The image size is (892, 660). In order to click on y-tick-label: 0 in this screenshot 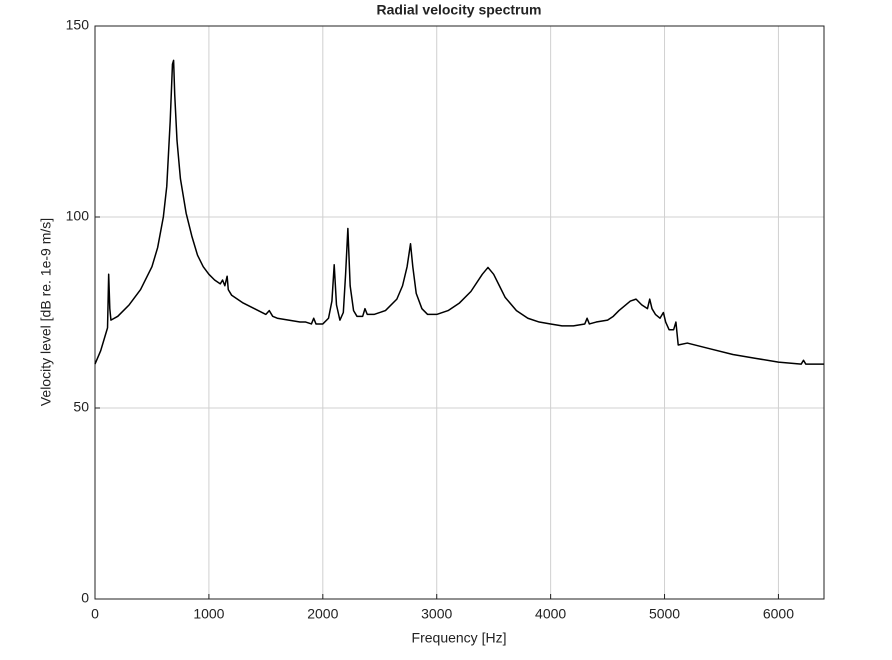, I will do `click(85, 598)`.